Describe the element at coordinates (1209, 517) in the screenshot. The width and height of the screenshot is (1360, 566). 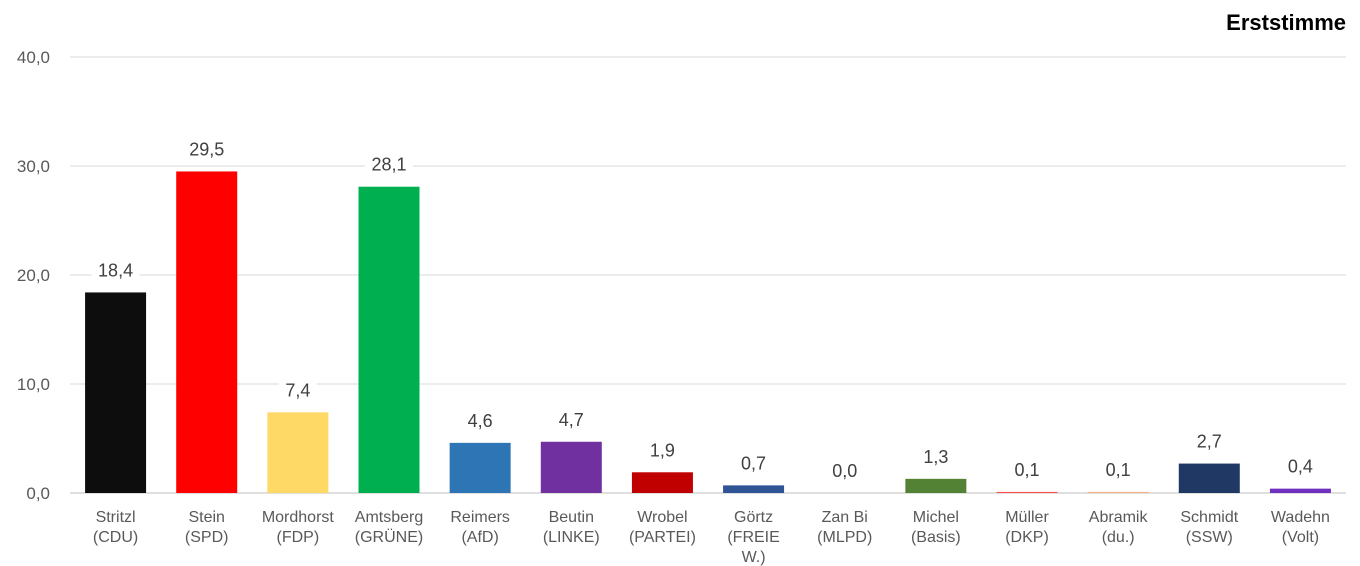
I see `category-label: Schmidt` at that location.